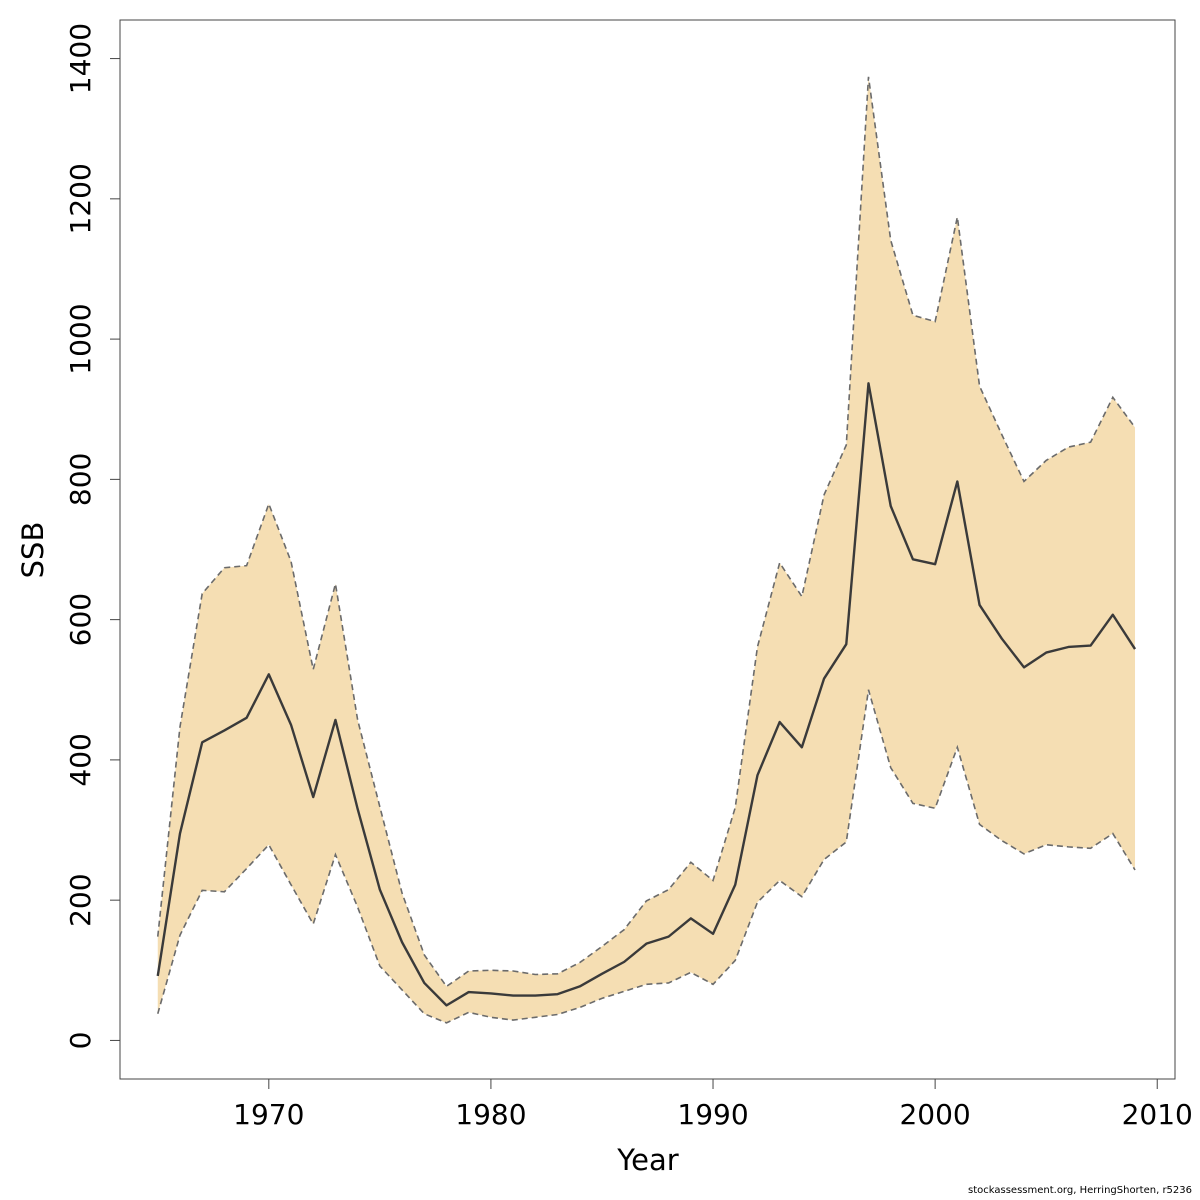 The width and height of the screenshot is (1200, 1200). I want to click on x-axis: 1970 1980 1990 2000 2010, so click(713, 1104).